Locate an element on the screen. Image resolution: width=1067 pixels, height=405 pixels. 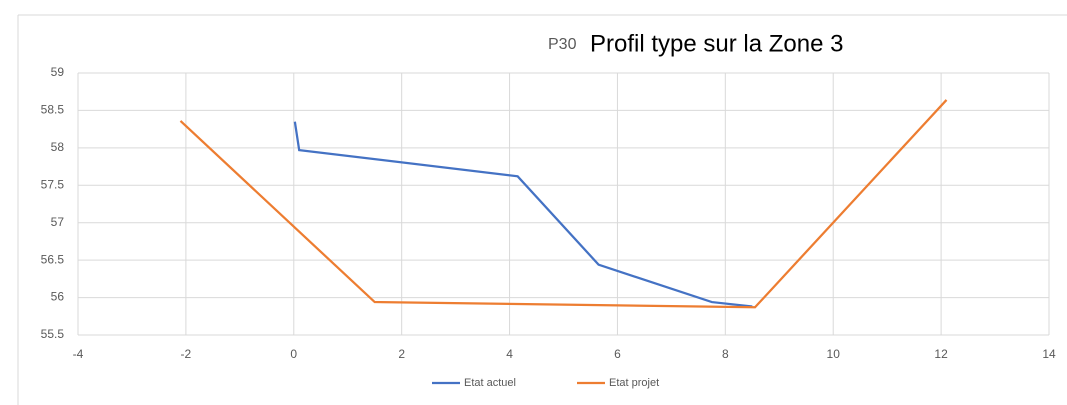
x-tick-label: 6 is located at coordinates (617, 354).